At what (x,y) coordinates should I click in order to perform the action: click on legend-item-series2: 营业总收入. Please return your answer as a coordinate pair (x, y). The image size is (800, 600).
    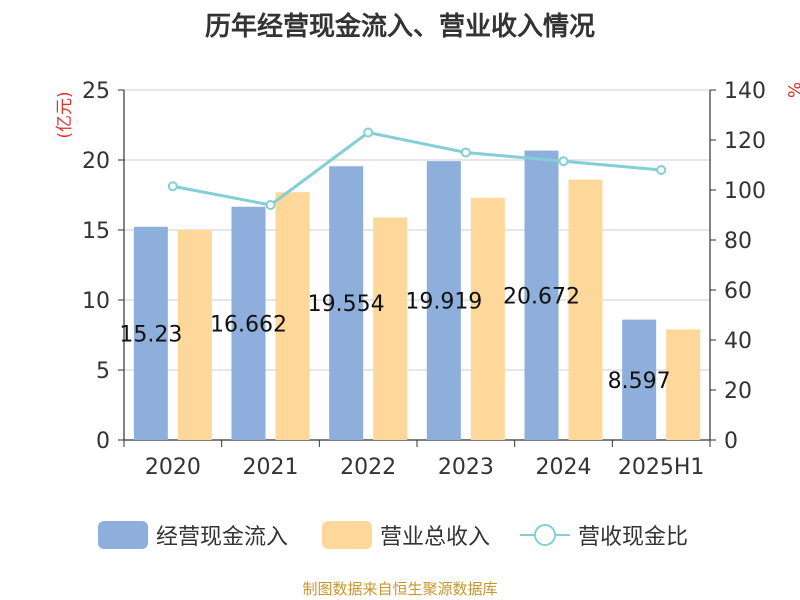
    Looking at the image, I should click on (406, 535).